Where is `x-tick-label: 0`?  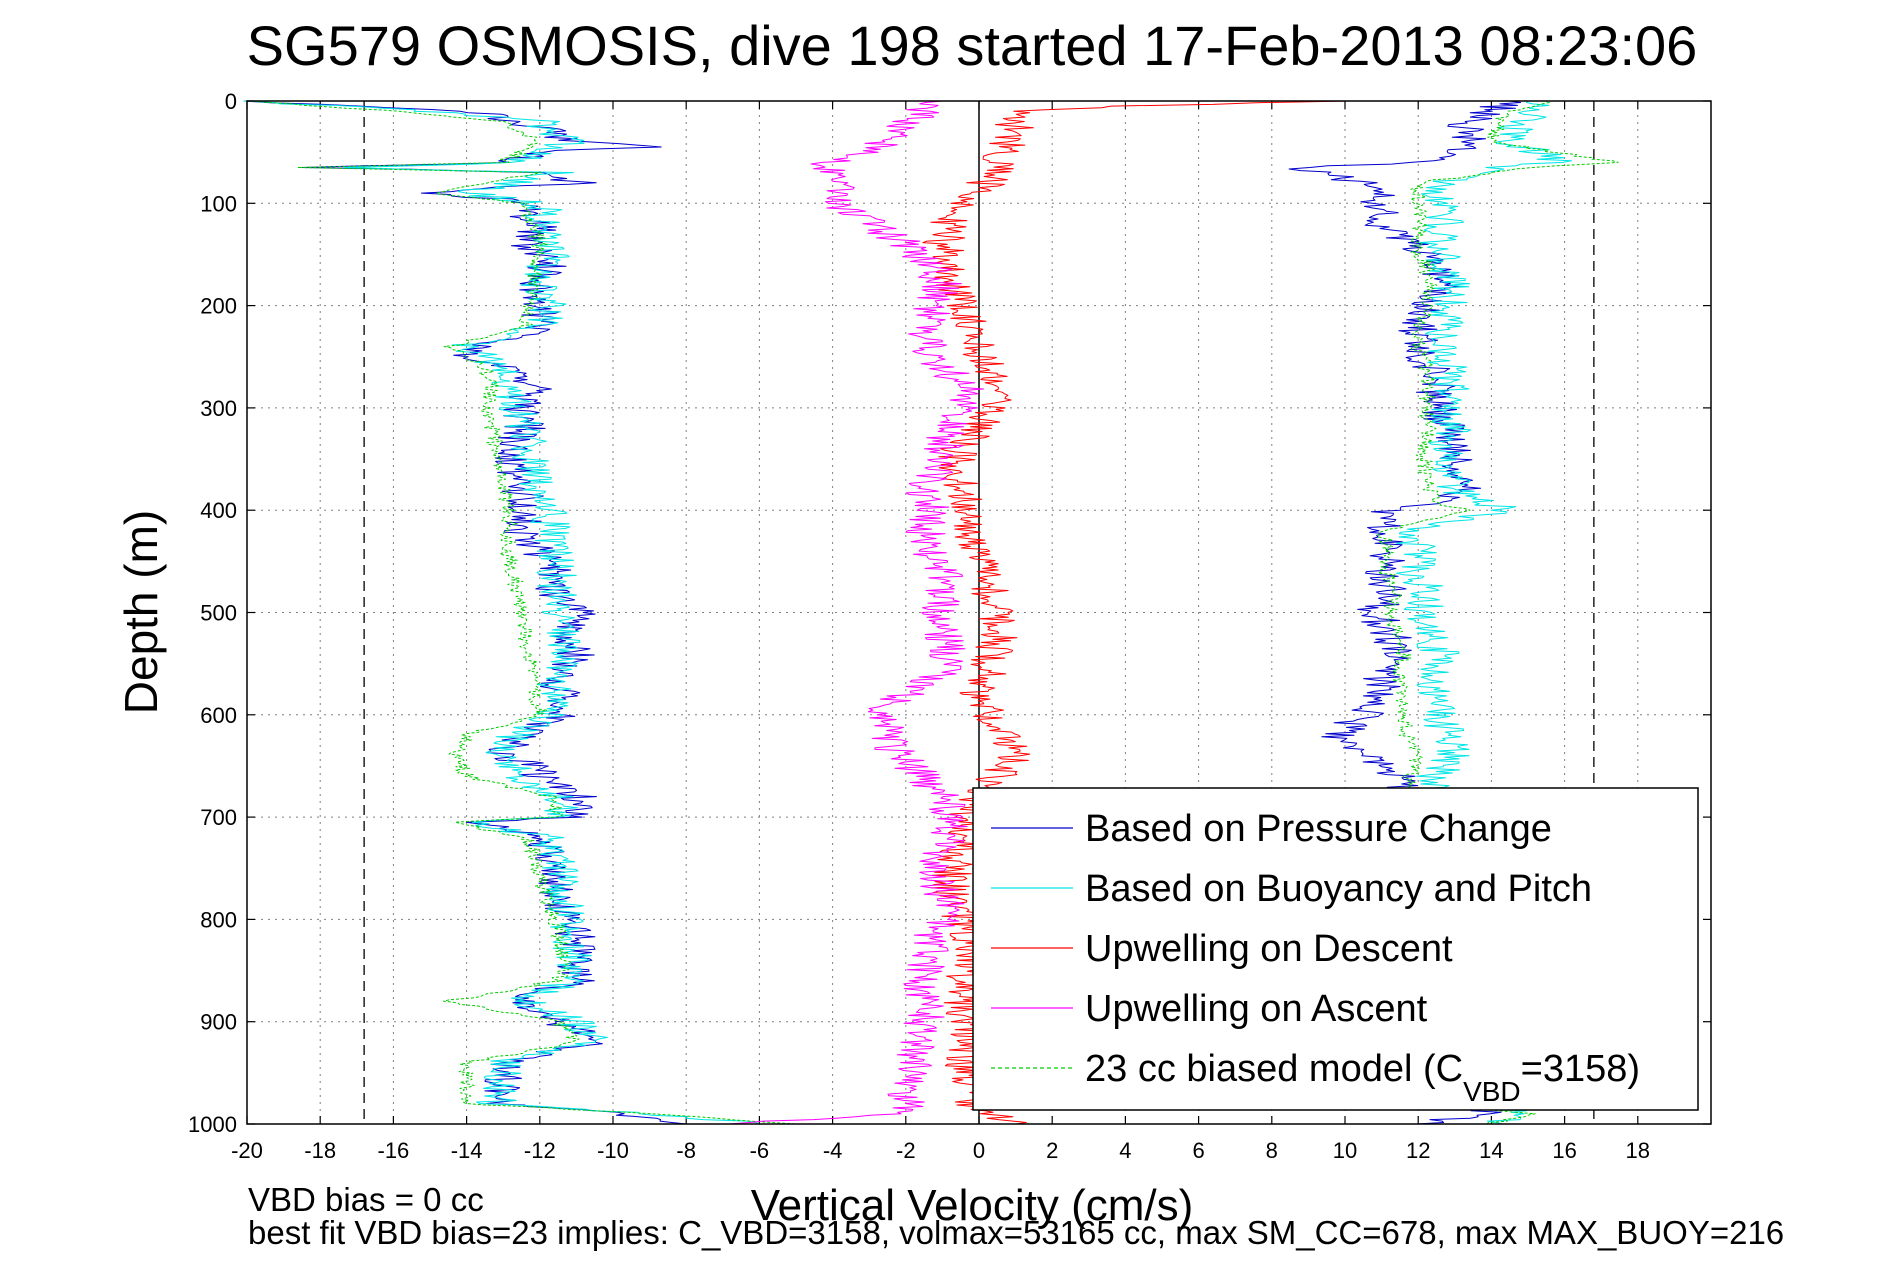
x-tick-label: 0 is located at coordinates (979, 1150).